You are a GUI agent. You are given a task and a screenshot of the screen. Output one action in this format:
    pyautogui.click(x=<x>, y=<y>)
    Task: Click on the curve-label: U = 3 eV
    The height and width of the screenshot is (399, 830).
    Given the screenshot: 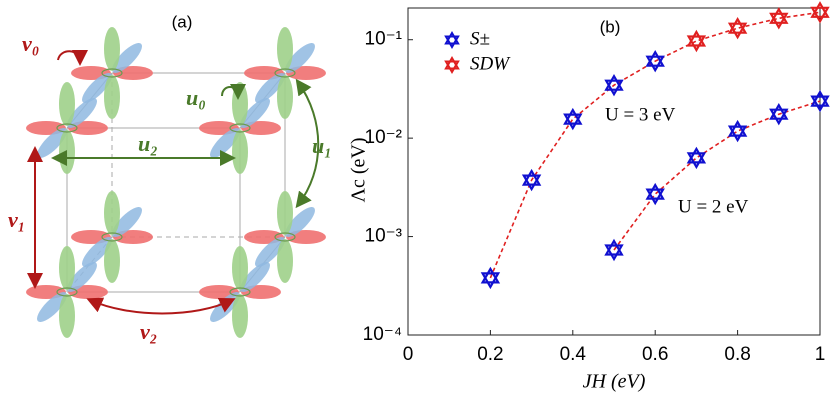 What is the action you would take?
    pyautogui.click(x=640, y=114)
    